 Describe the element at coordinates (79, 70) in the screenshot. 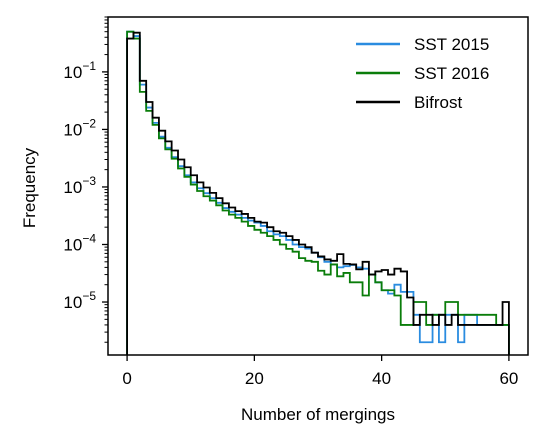

I see `y-tick-label: 10⁻¹` at that location.